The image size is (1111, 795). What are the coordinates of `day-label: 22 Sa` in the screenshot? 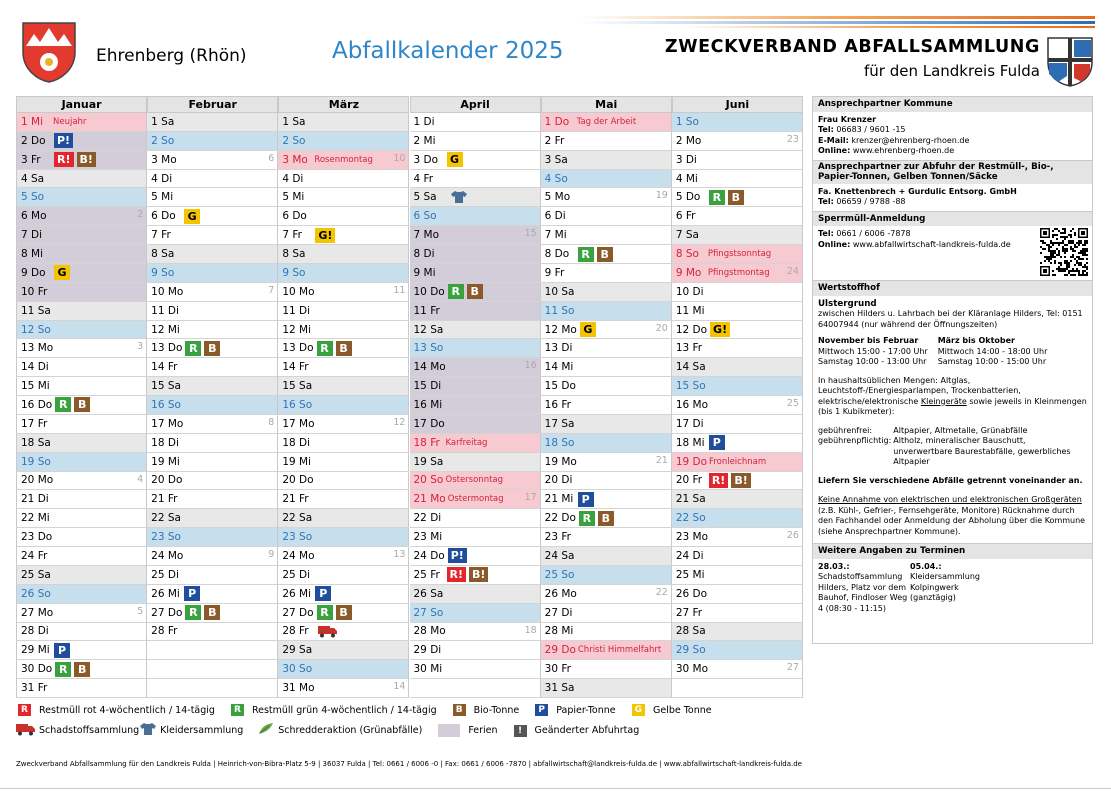 It's located at (166, 518).